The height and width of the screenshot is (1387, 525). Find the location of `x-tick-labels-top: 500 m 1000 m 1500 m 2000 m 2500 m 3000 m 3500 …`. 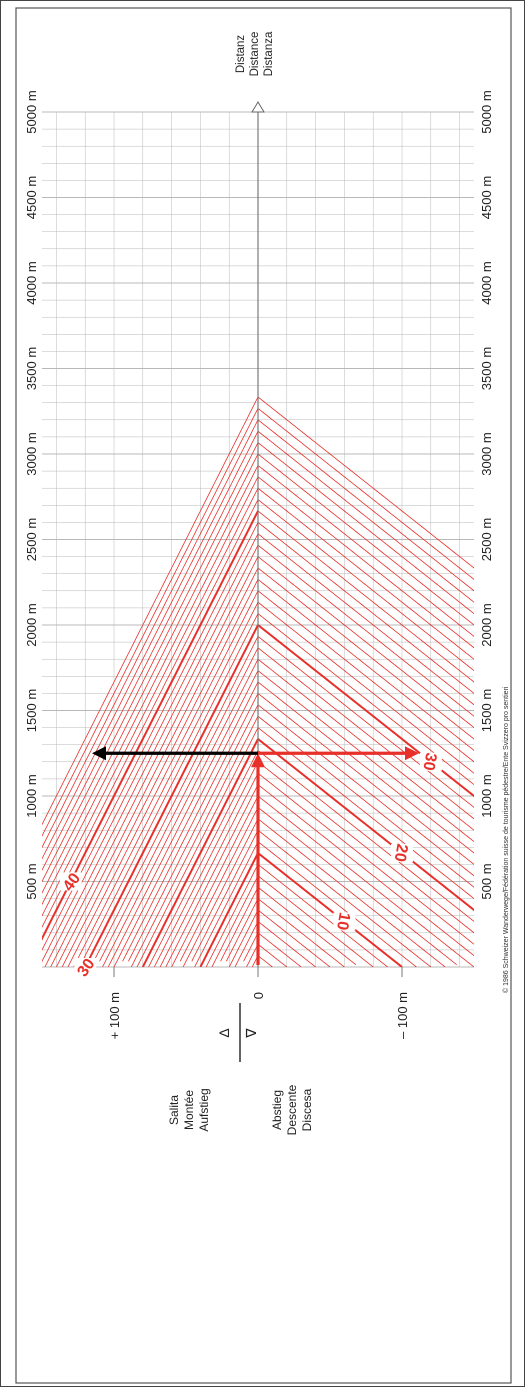

x-tick-labels-top: 500 m 1000 m 1500 m 2000 m 2500 m 3000 m 3500 … is located at coordinates (31, 494).